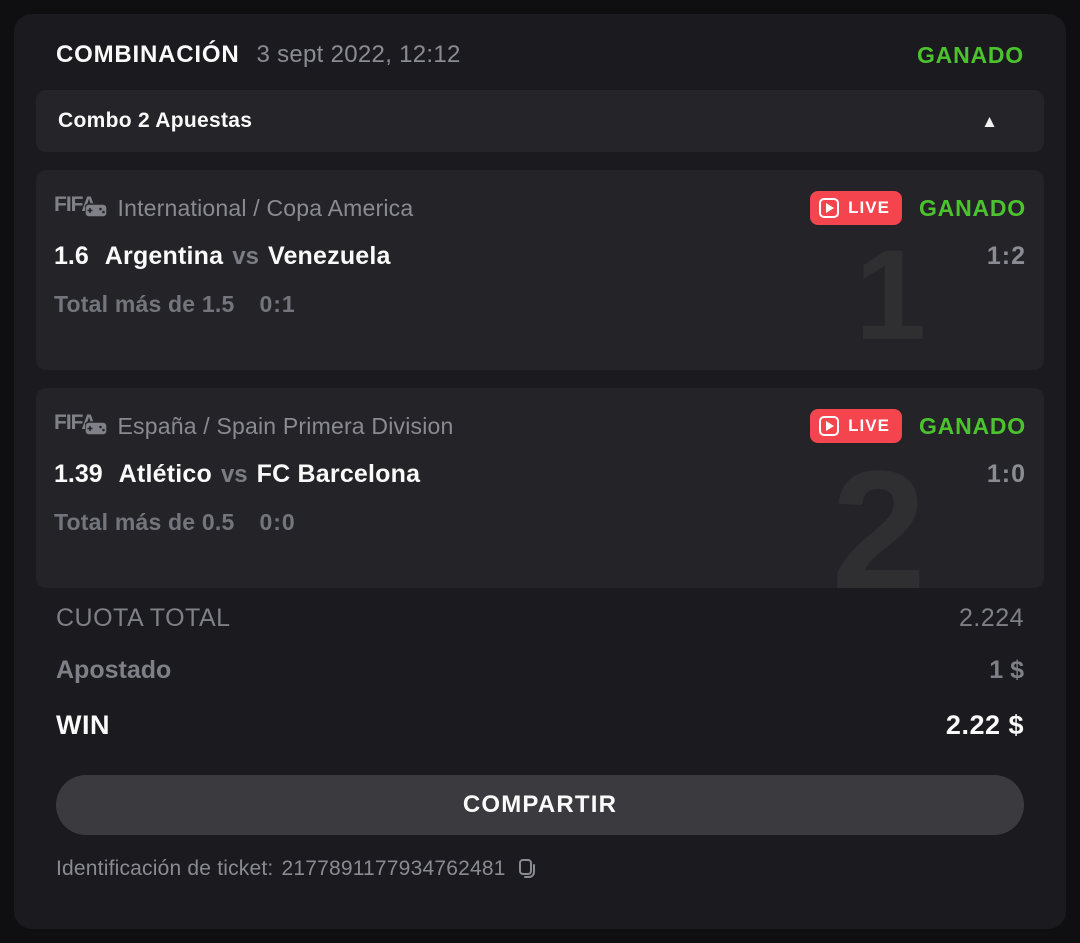  What do you see at coordinates (970, 54) in the screenshot?
I see `ticket-status-badge: GANADO` at bounding box center [970, 54].